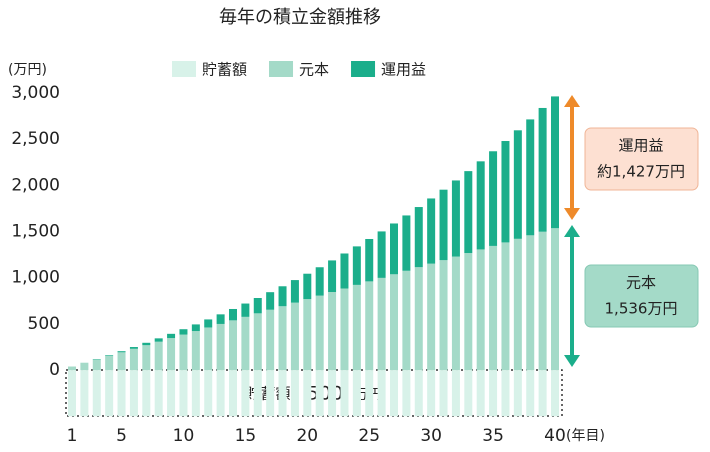  What do you see at coordinates (640, 146) in the screenshot?
I see `annotation: 運用益` at bounding box center [640, 146].